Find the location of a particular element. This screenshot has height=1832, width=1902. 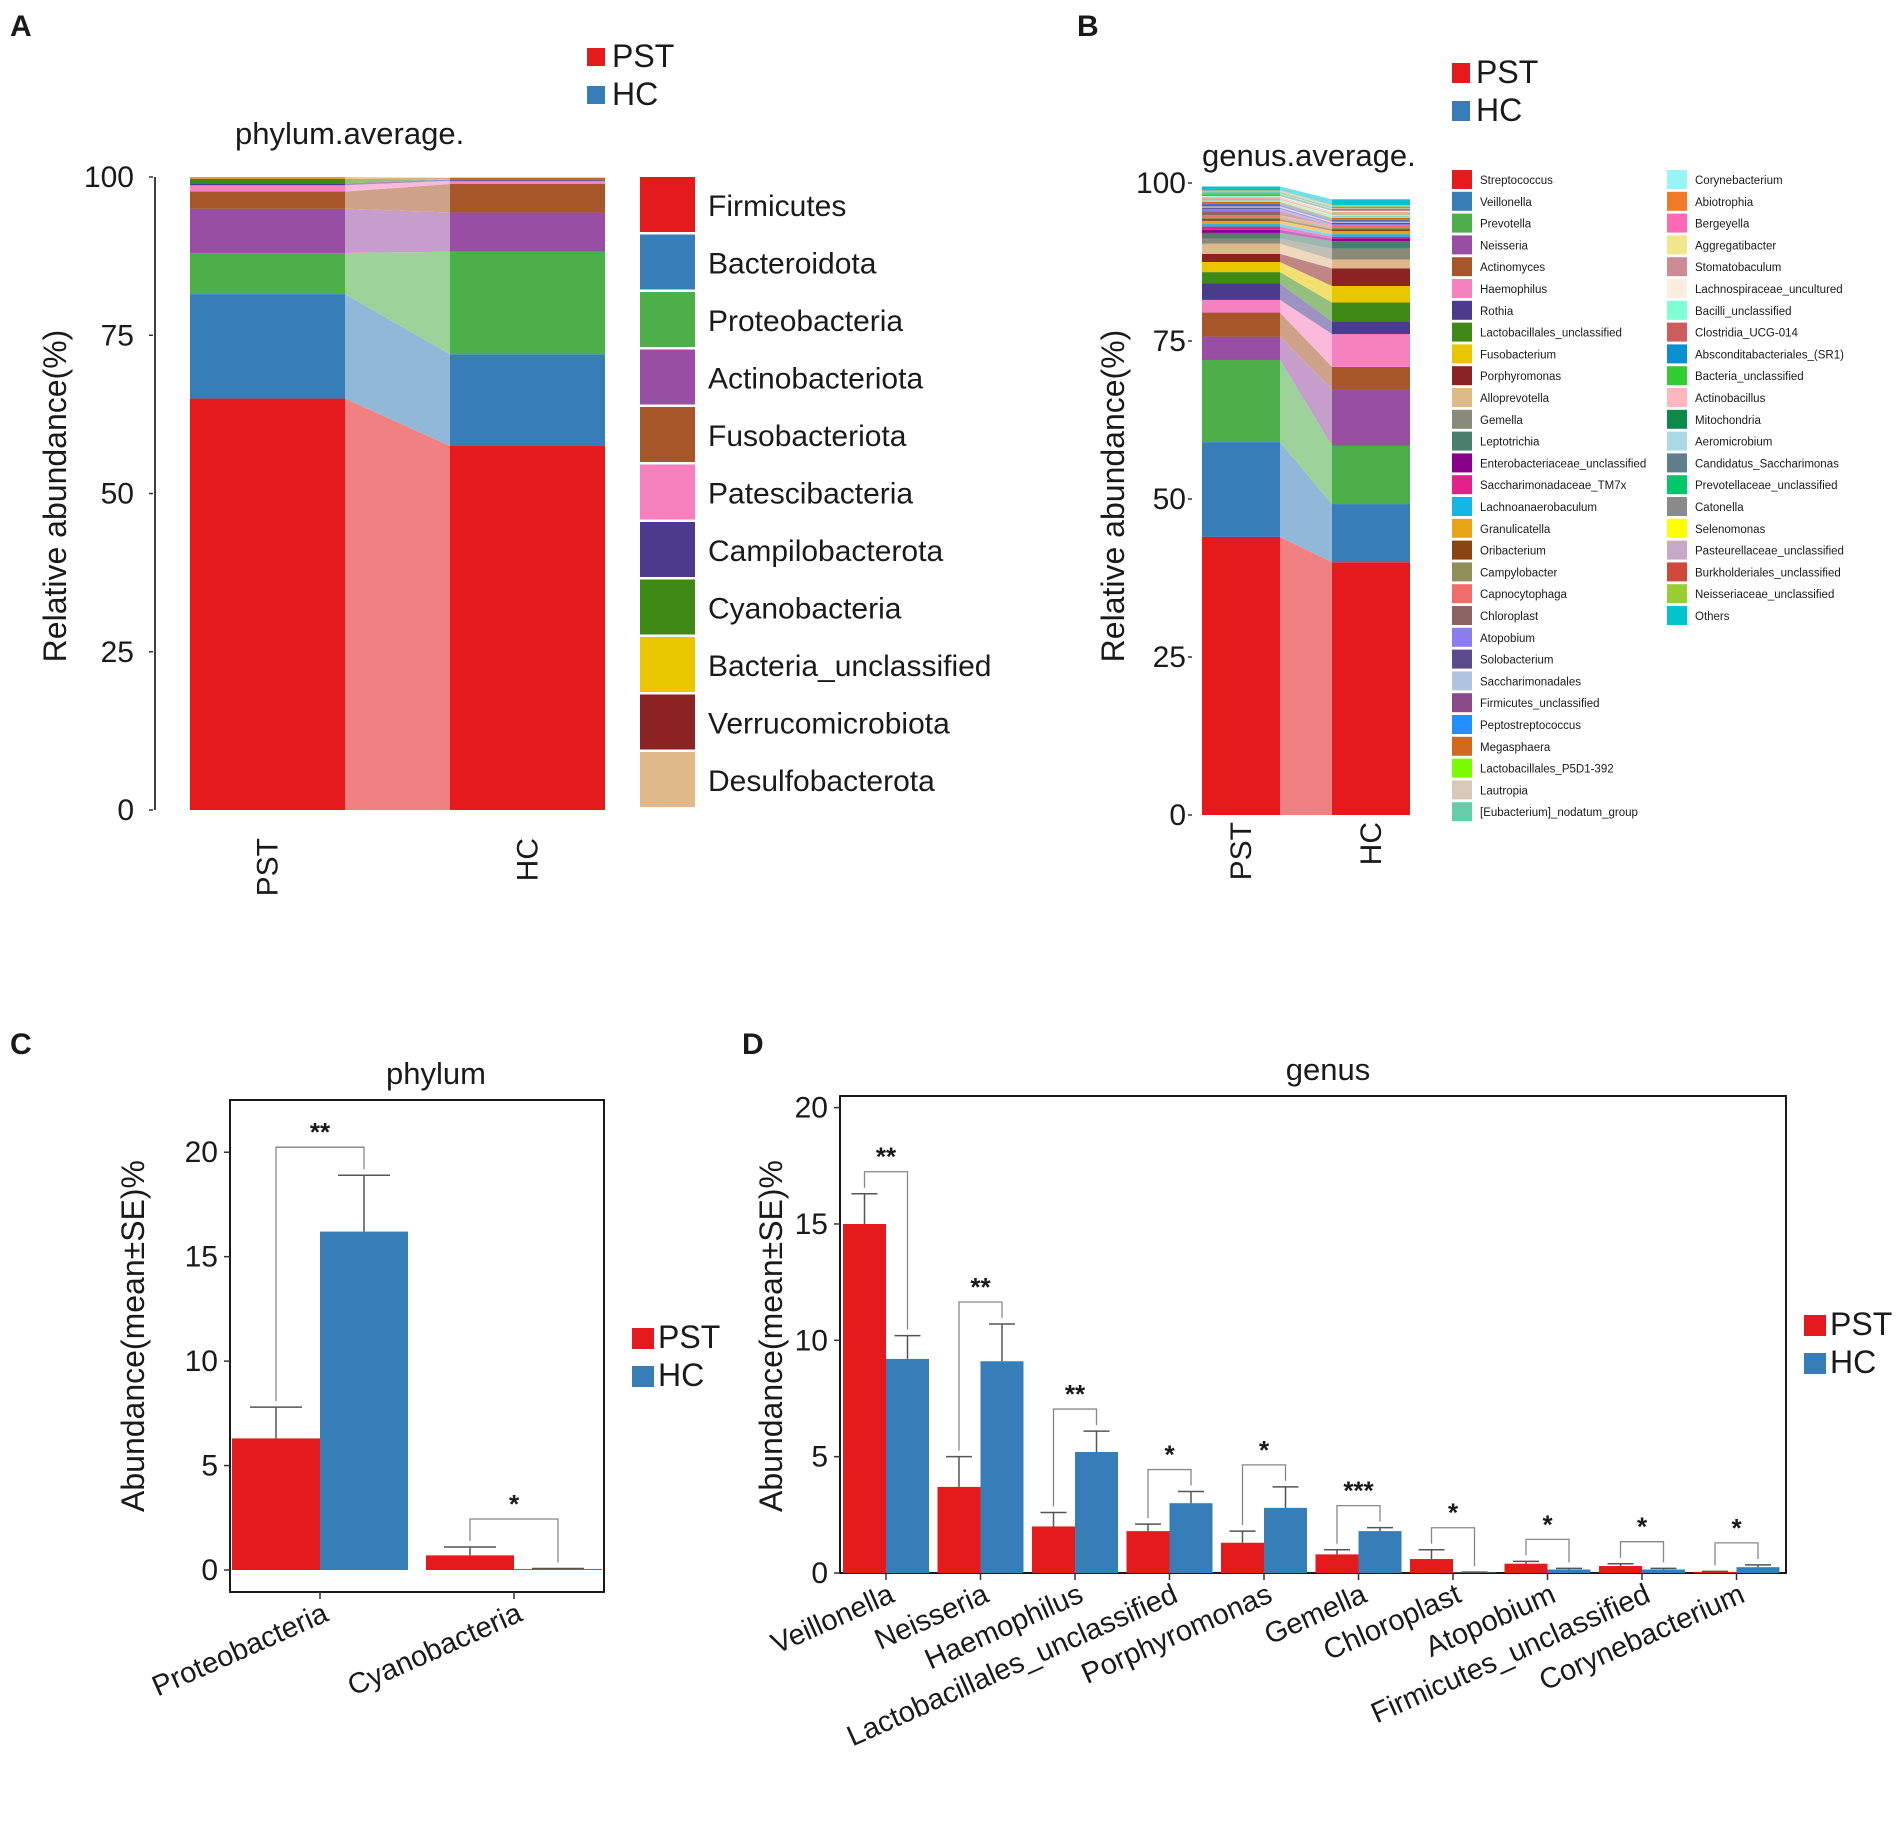

bar-hc-firmicutes-unclassified is located at coordinates (1663, 1571).